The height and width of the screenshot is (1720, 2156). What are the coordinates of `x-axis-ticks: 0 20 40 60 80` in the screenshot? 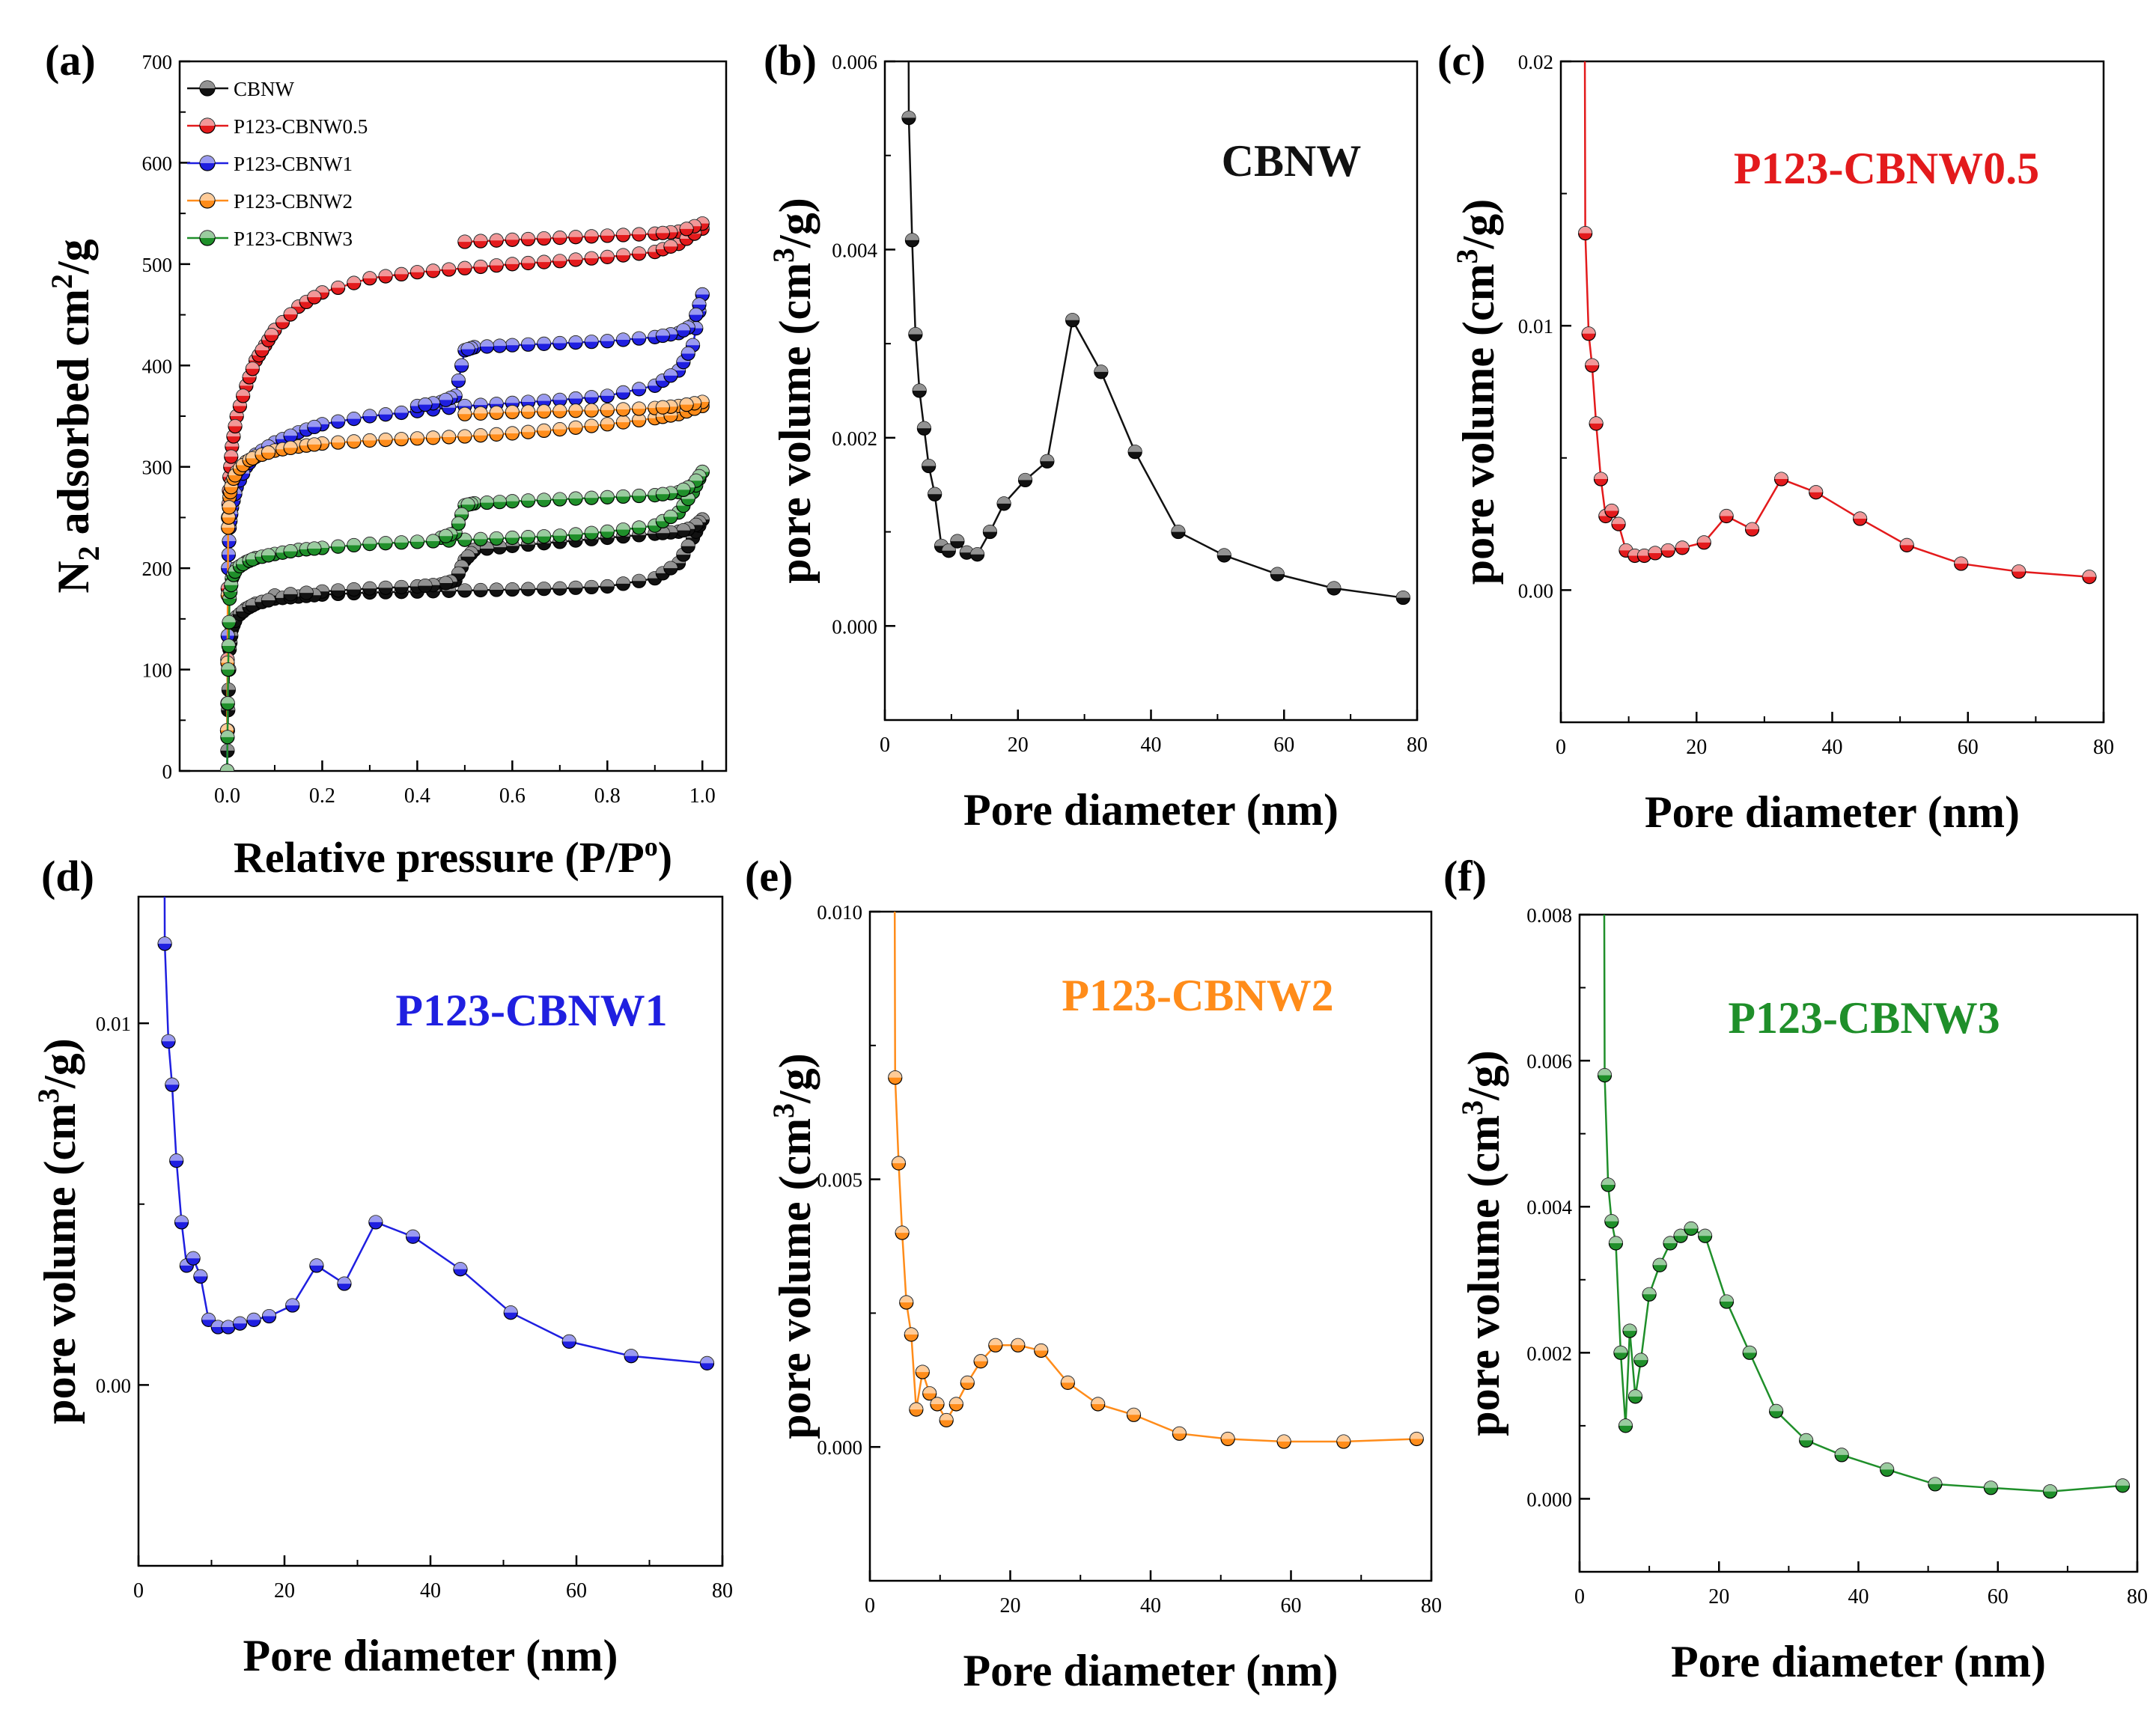 It's located at (1153, 1593).